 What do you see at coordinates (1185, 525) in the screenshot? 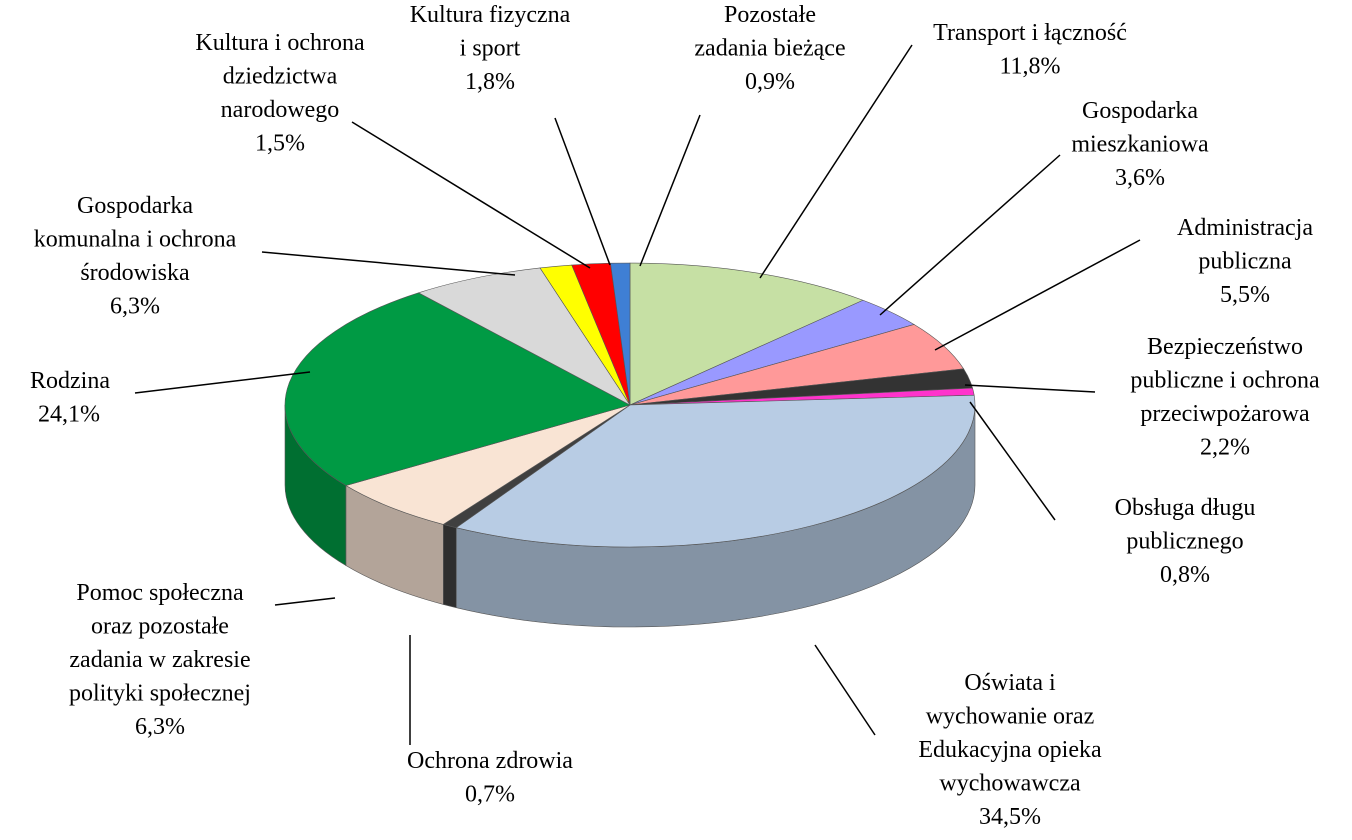
I see `slice-label: Obsługa długu publicznego` at bounding box center [1185, 525].